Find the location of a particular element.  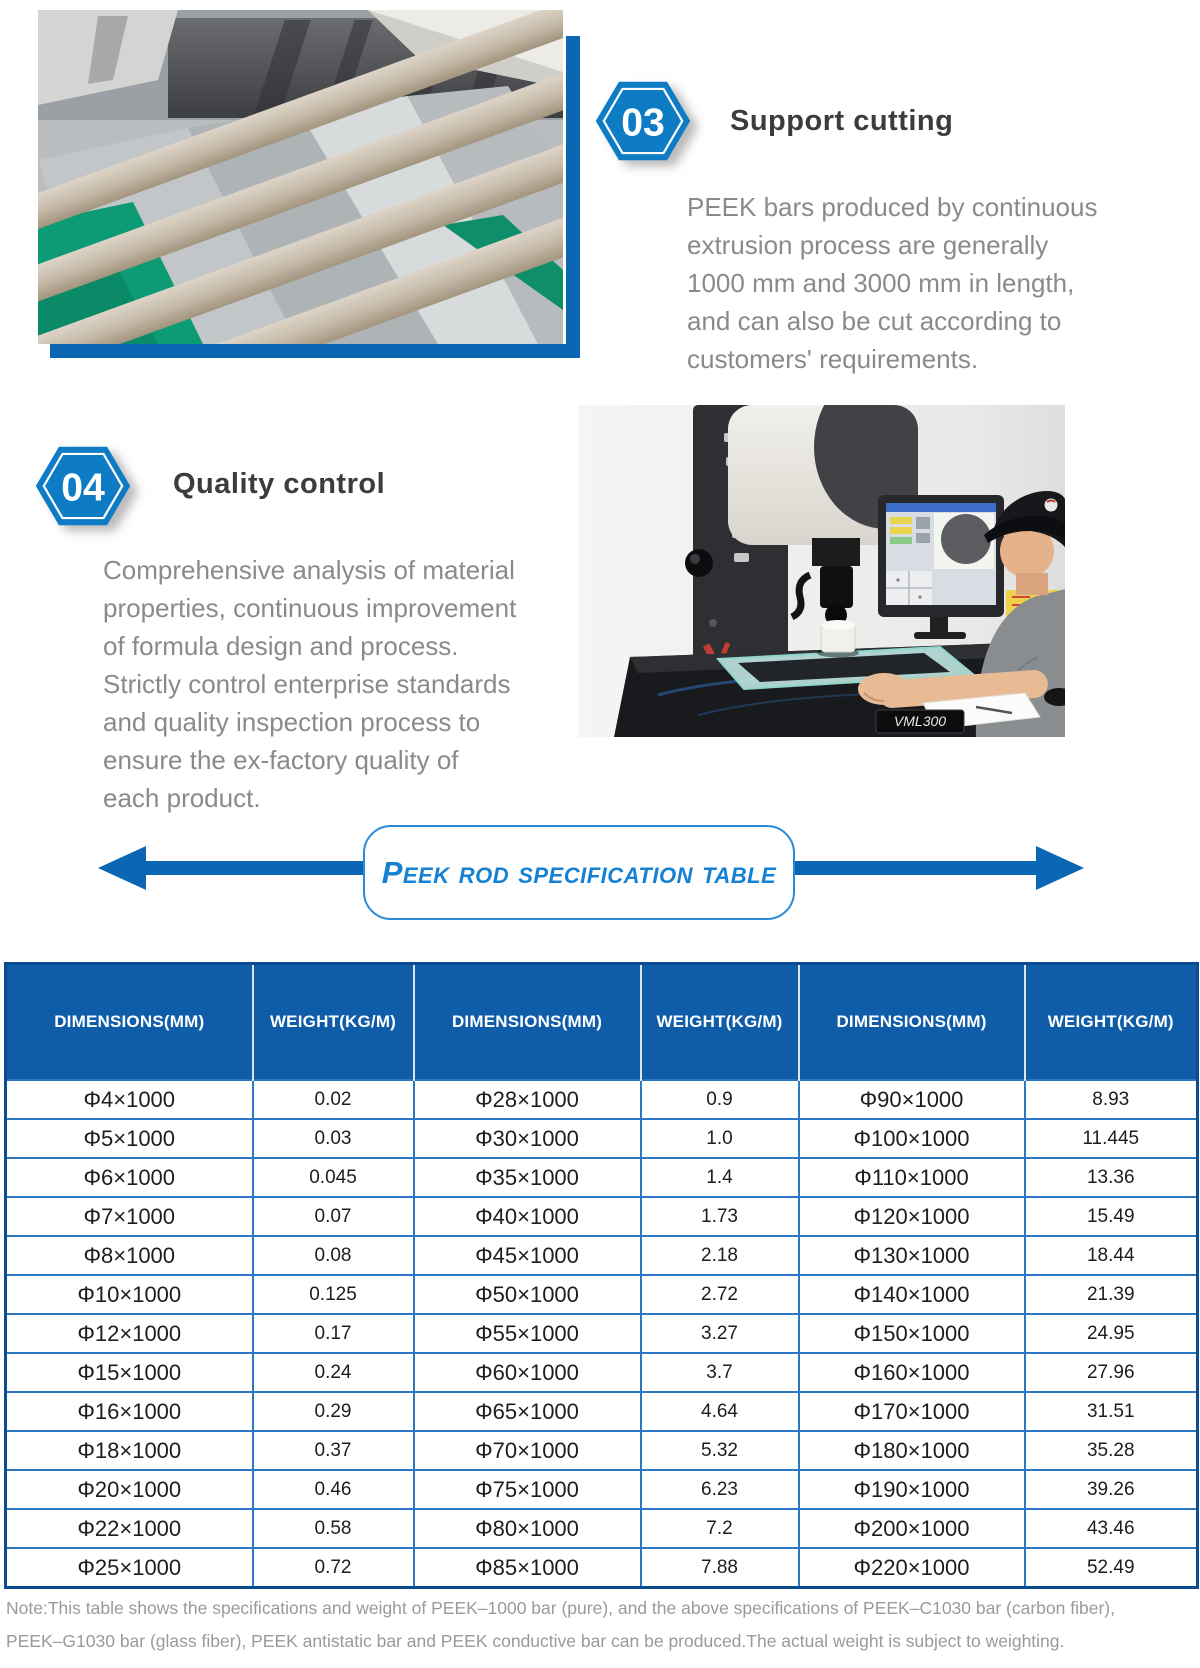

section-03-title: Support cutting is located at coordinates (842, 121).